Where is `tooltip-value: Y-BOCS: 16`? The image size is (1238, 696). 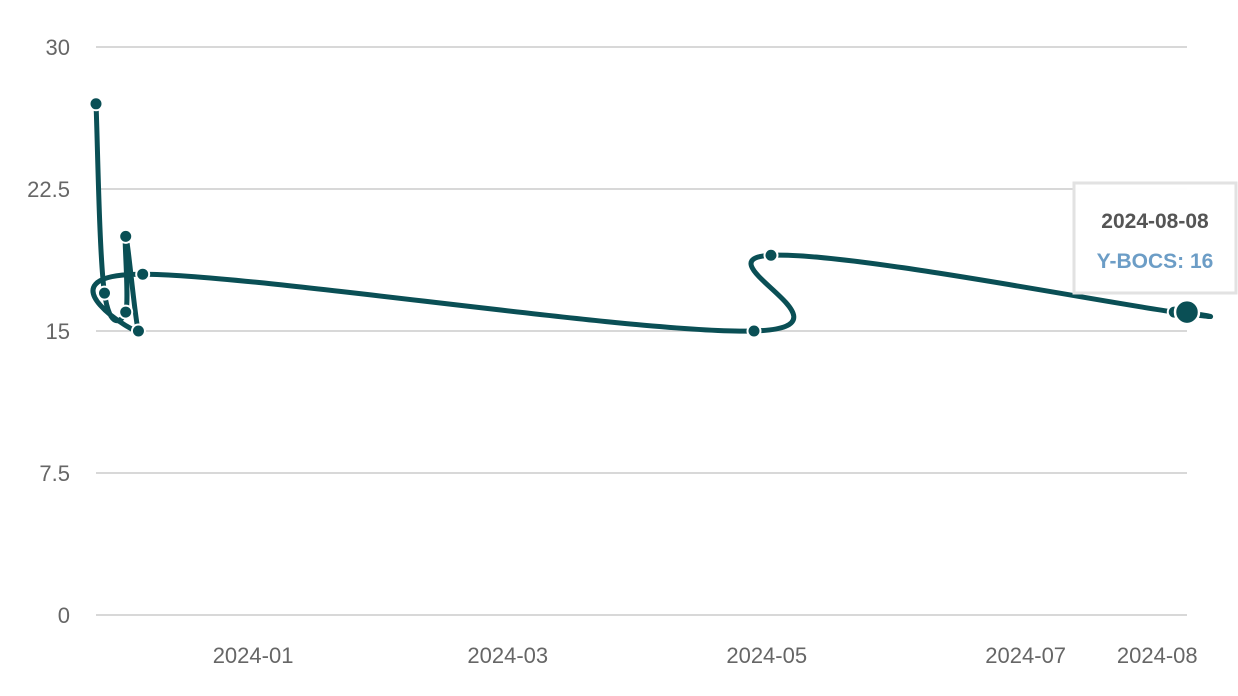
tooltip-value: Y-BOCS: 16 is located at coordinates (1155, 261).